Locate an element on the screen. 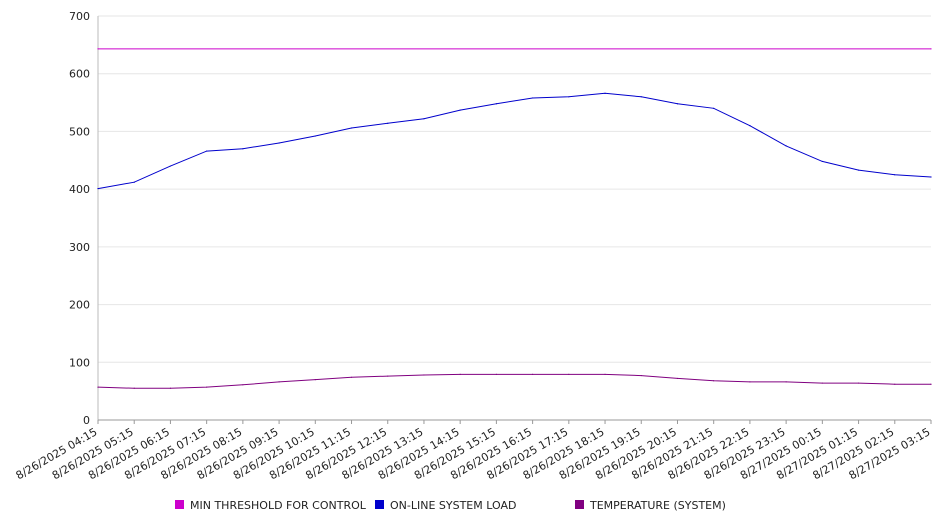 This screenshot has height=526, width=946. y-tick-label: 400 is located at coordinates (79, 189).